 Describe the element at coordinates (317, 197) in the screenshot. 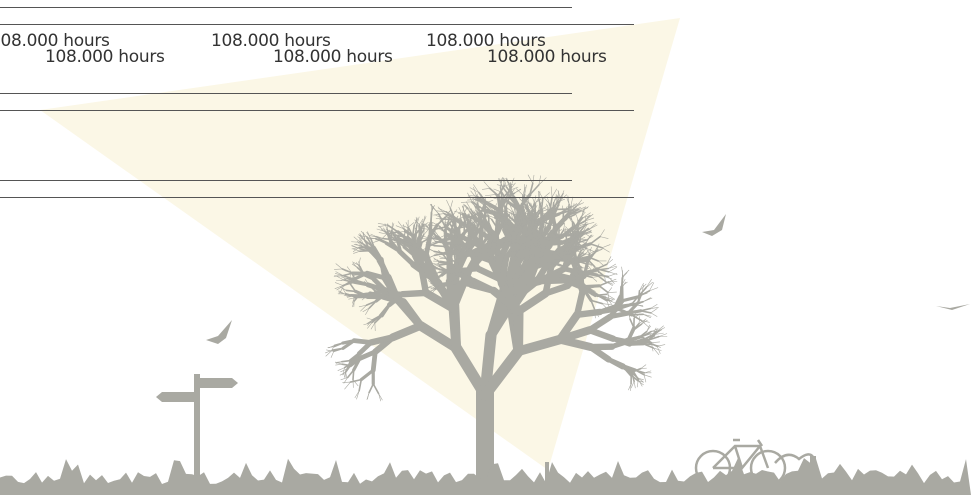

I see `rule` at that location.